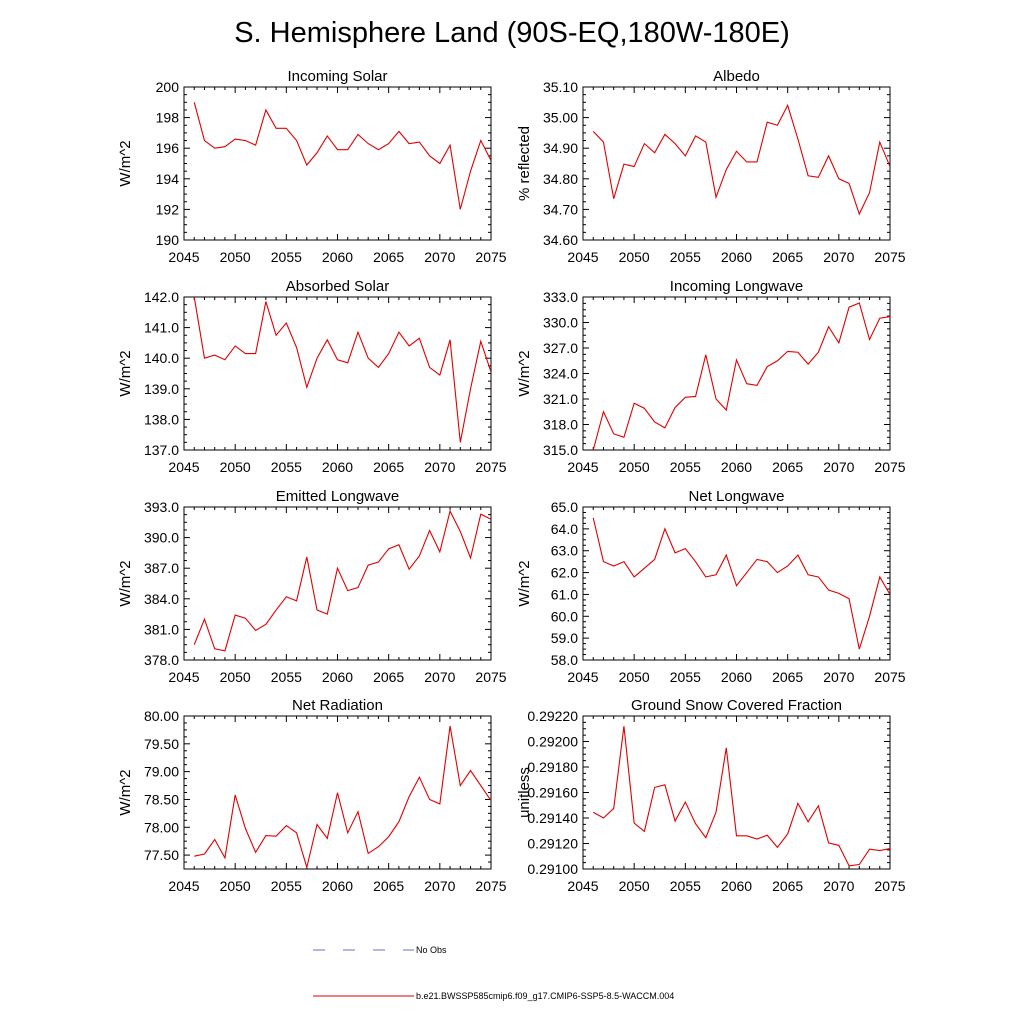 Image resolution: width=1024 pixels, height=1024 pixels. I want to click on albedo-xtick-label: 2065, so click(787, 257).